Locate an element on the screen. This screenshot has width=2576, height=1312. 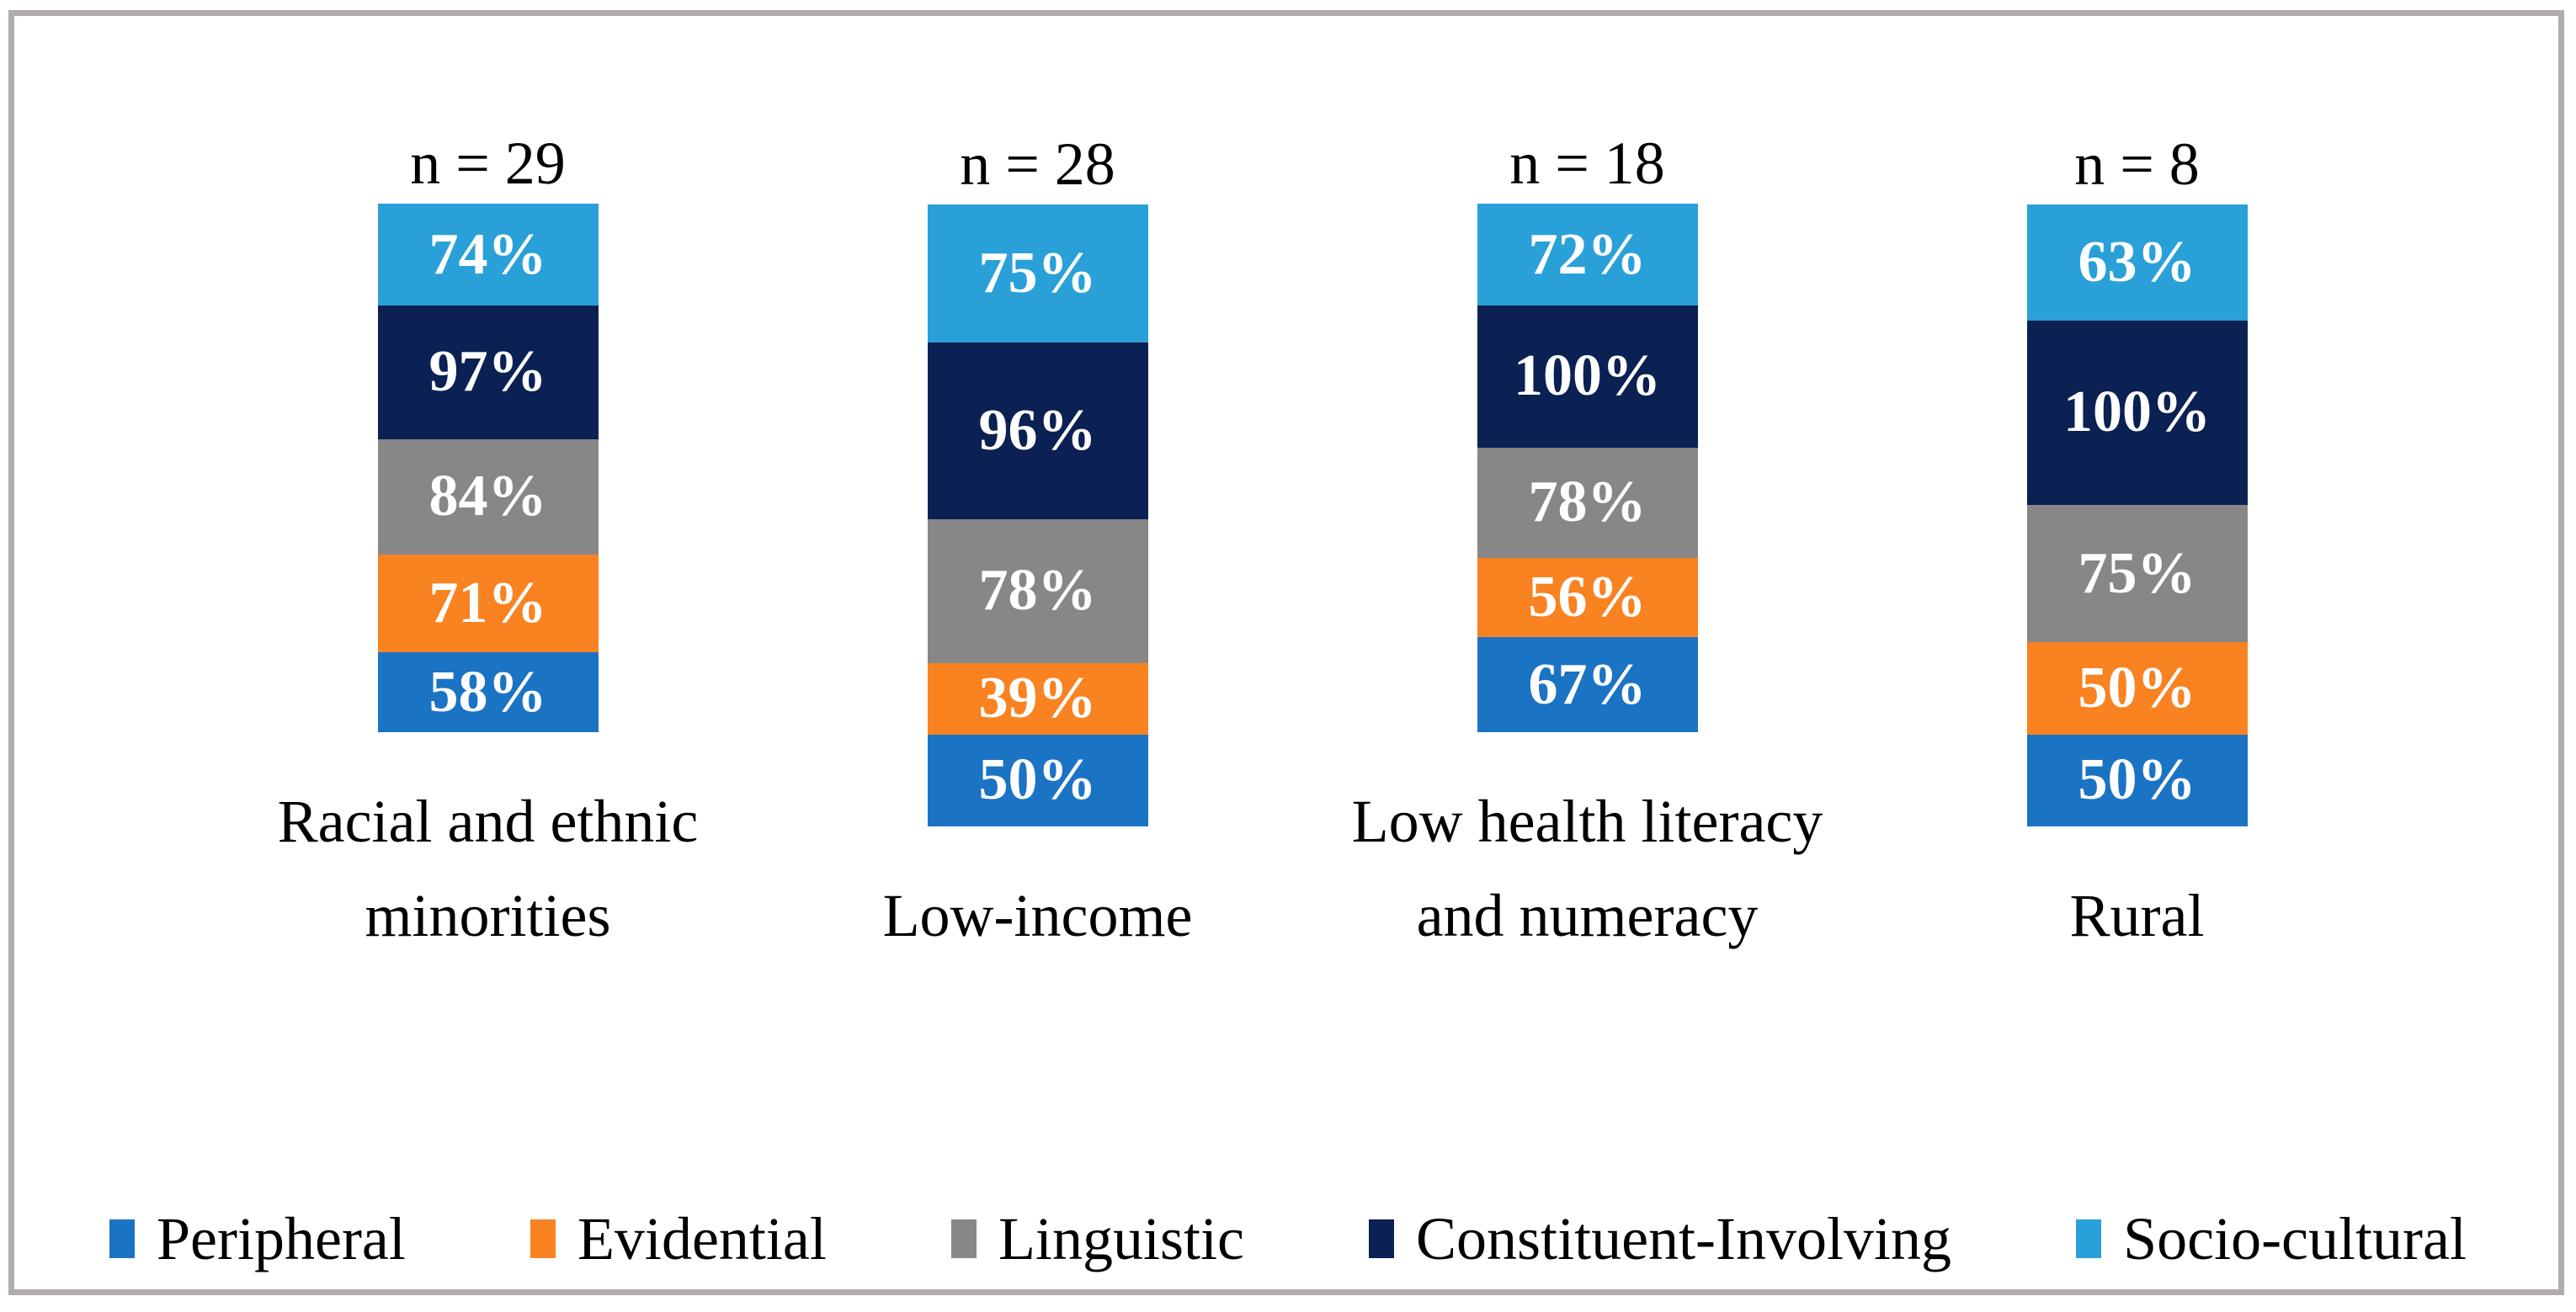
legend-label: Constituent-Involving is located at coordinates (1683, 1238).